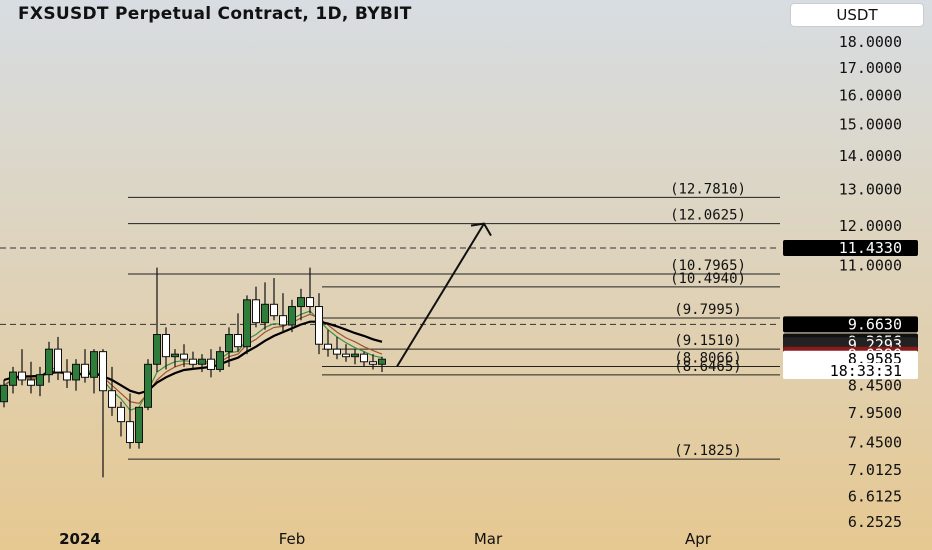 The height and width of the screenshot is (550, 932). I want to click on level-label: (9.1510), so click(707, 341).